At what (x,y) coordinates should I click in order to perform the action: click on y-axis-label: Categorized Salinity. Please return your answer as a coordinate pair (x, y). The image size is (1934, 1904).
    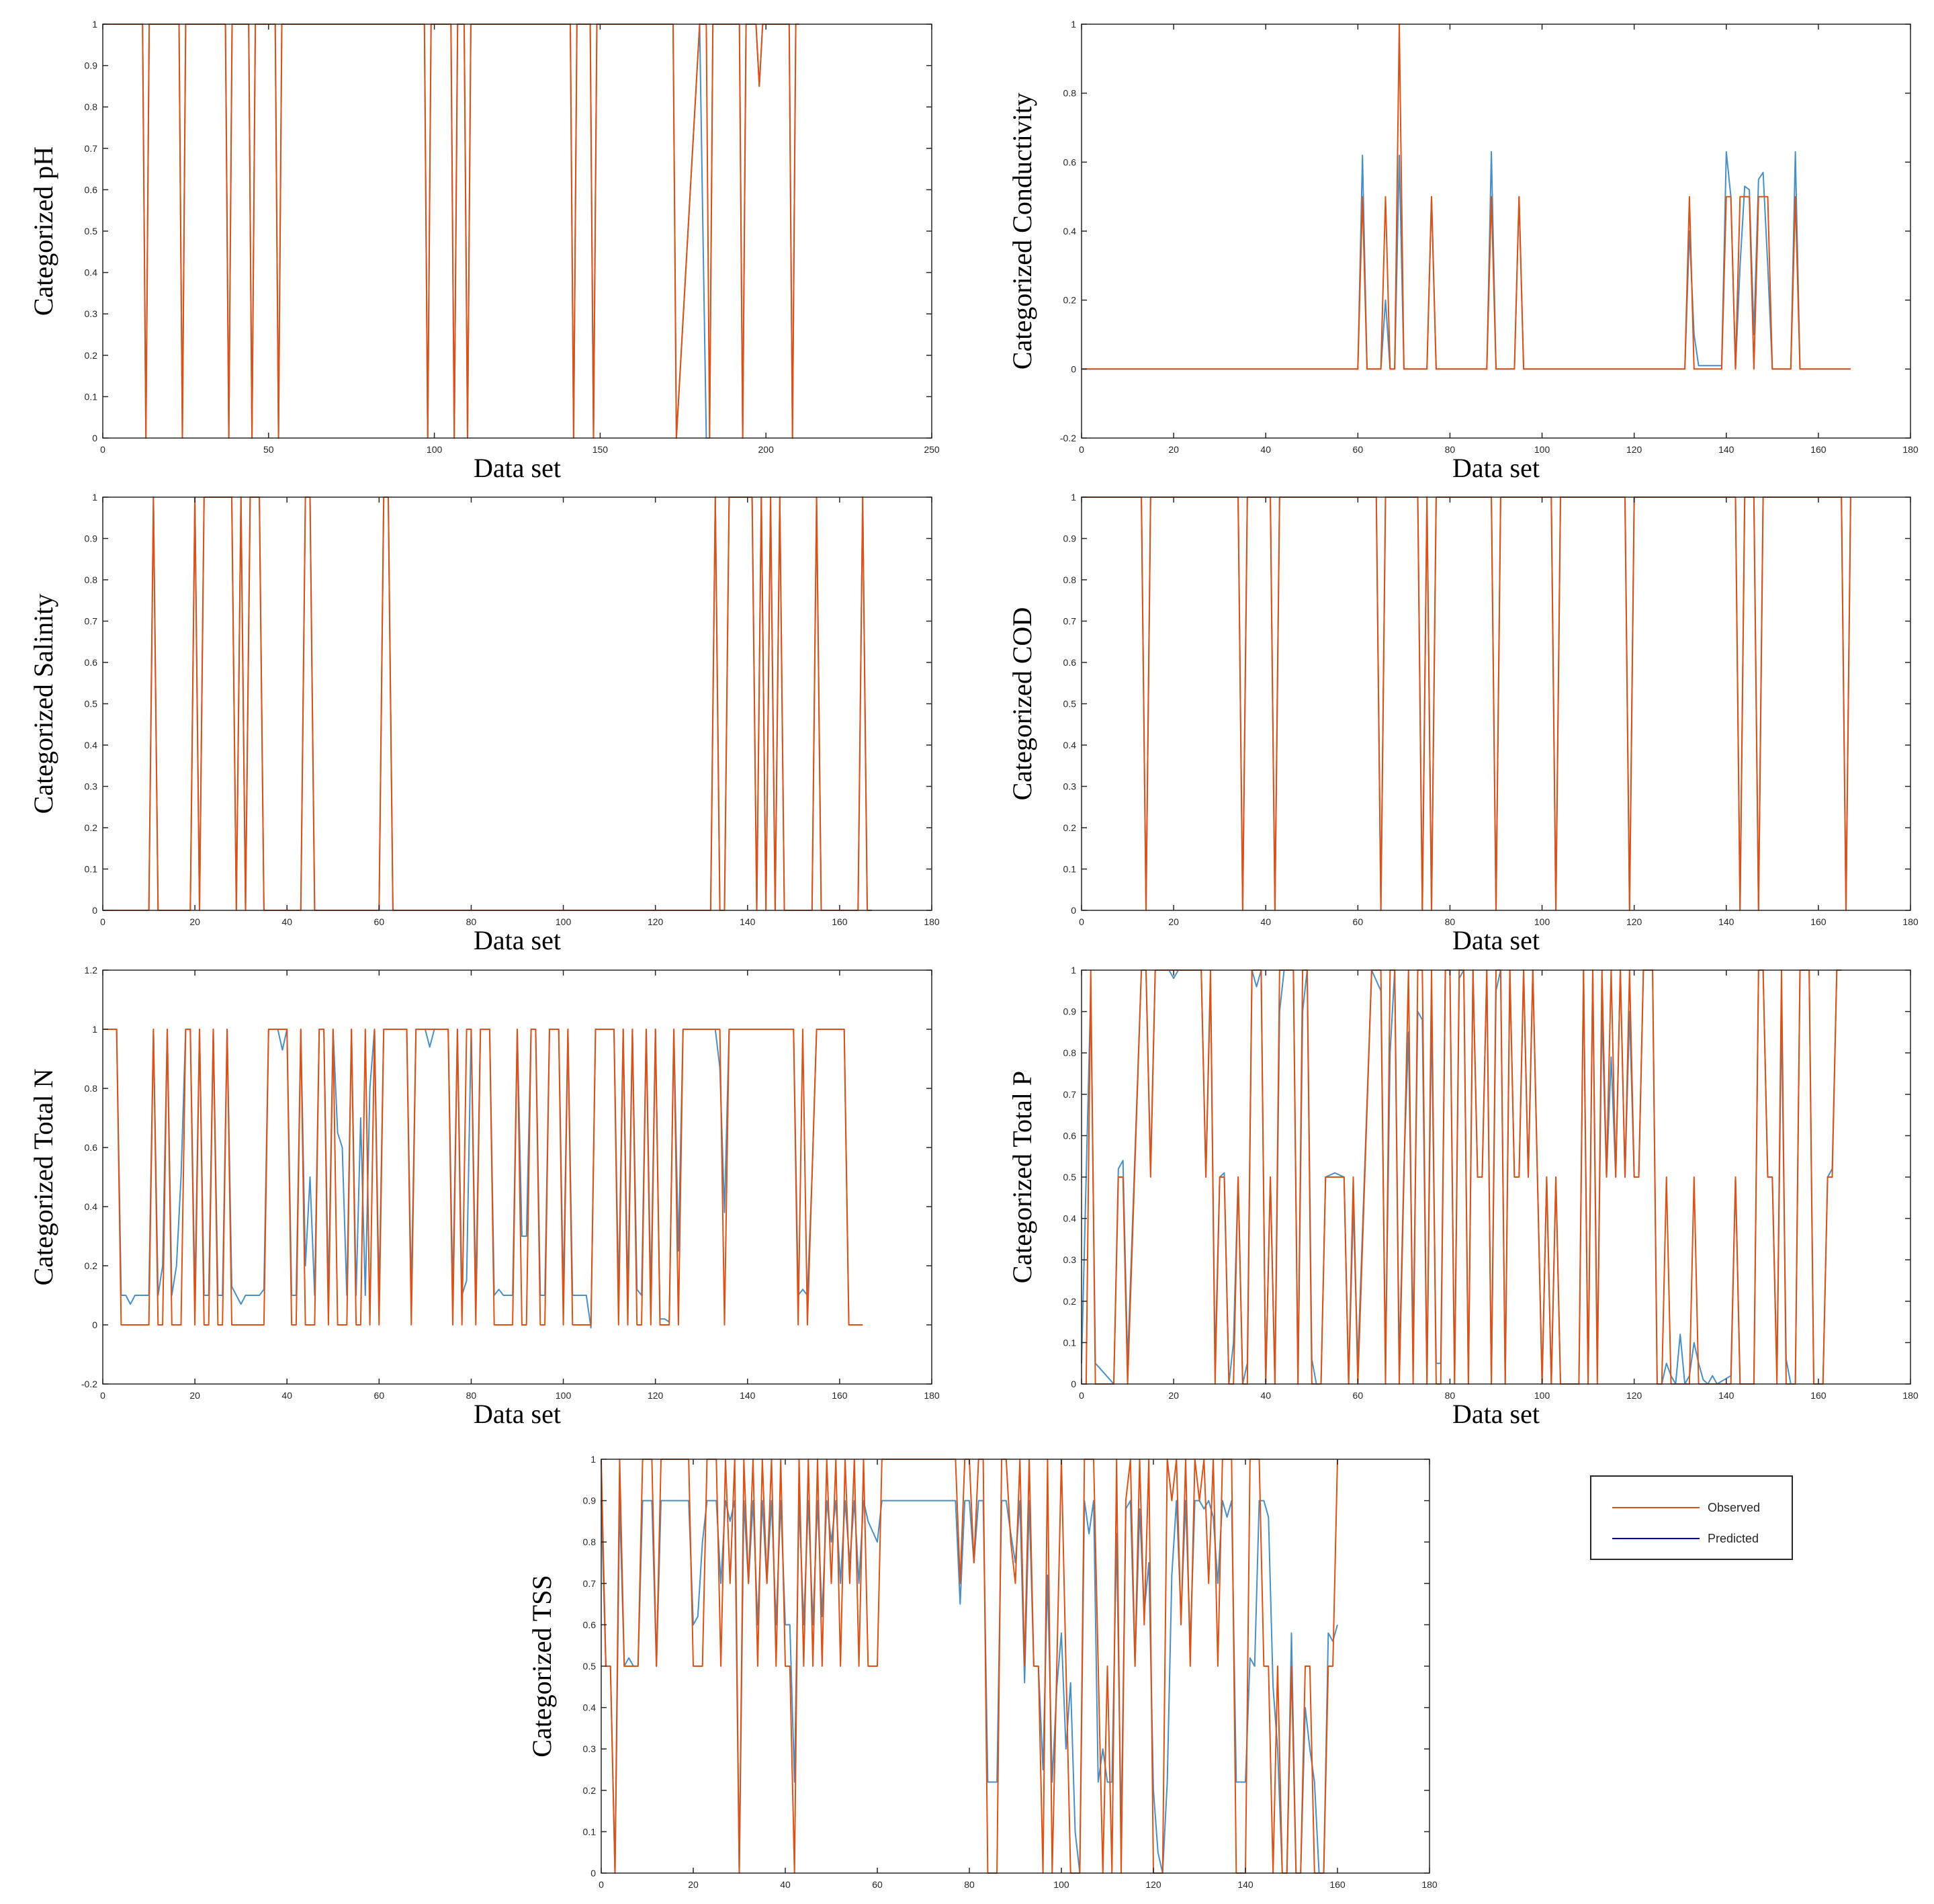
    Looking at the image, I should click on (43, 704).